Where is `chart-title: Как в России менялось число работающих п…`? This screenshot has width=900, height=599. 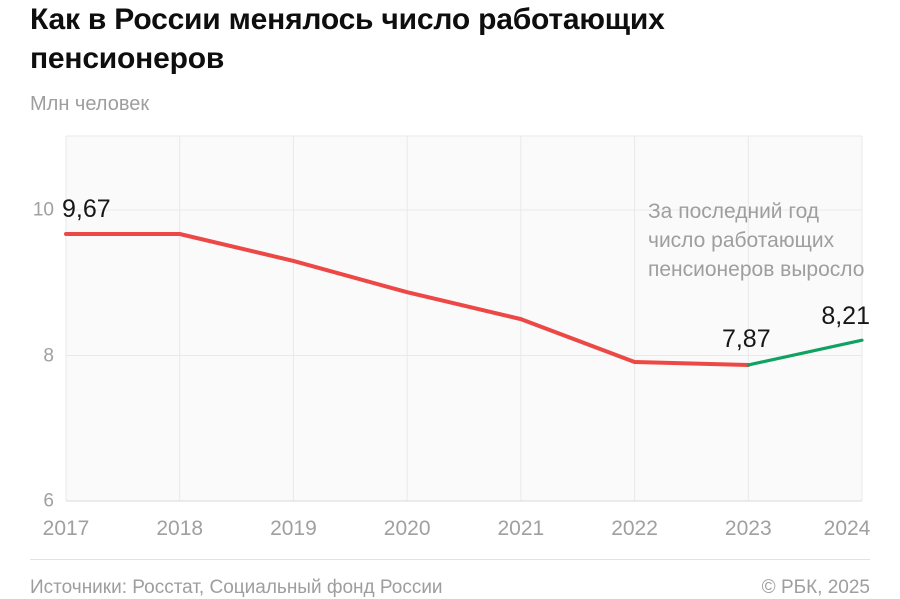 chart-title: Как в России менялось число работающих п… is located at coordinates (347, 39).